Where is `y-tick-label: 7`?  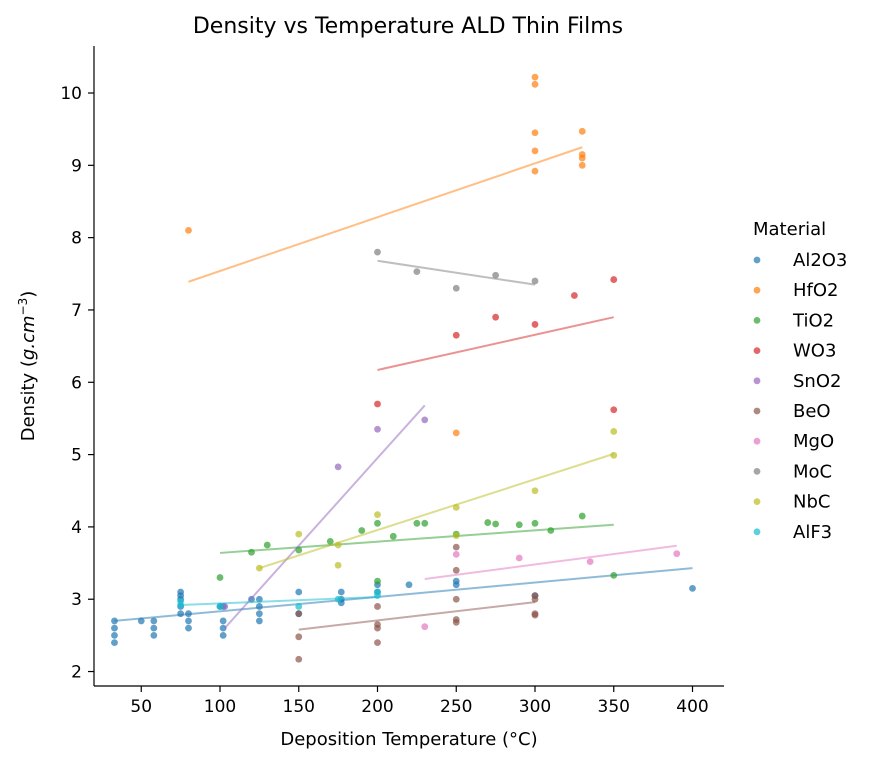 y-tick-label: 7 is located at coordinates (76, 311).